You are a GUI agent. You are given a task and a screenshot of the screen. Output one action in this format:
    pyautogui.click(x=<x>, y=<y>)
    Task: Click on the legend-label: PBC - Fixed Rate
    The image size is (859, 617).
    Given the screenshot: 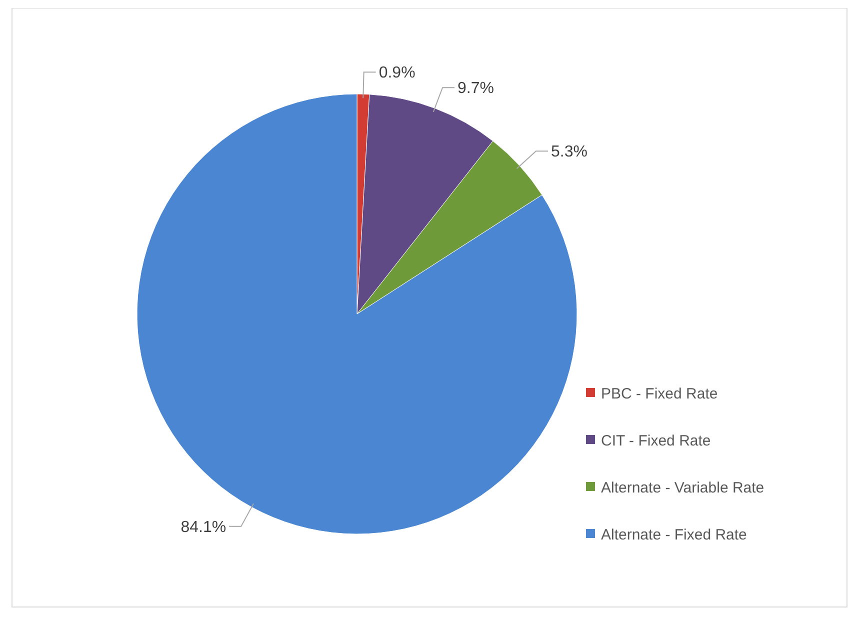 What is the action you would take?
    pyautogui.click(x=659, y=393)
    